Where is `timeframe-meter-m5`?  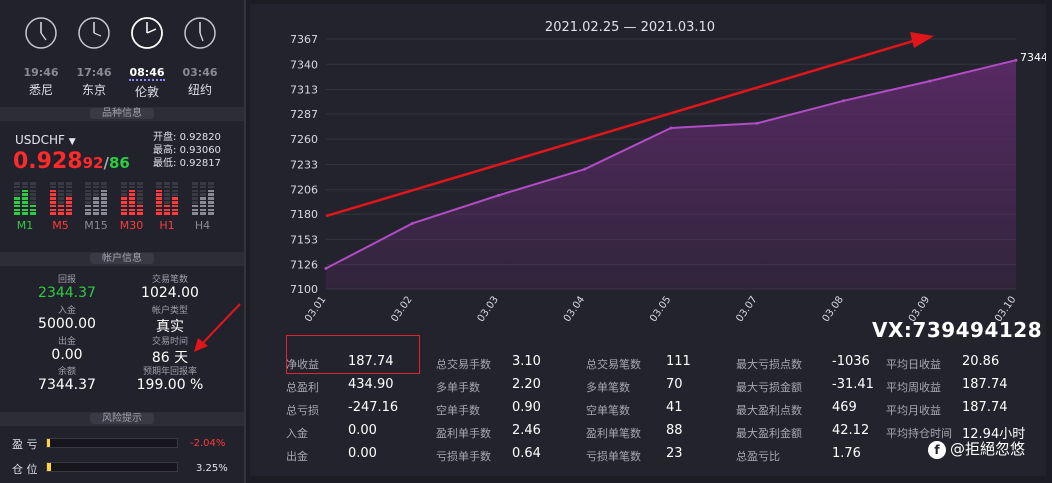 timeframe-meter-m5 is located at coordinates (61, 199).